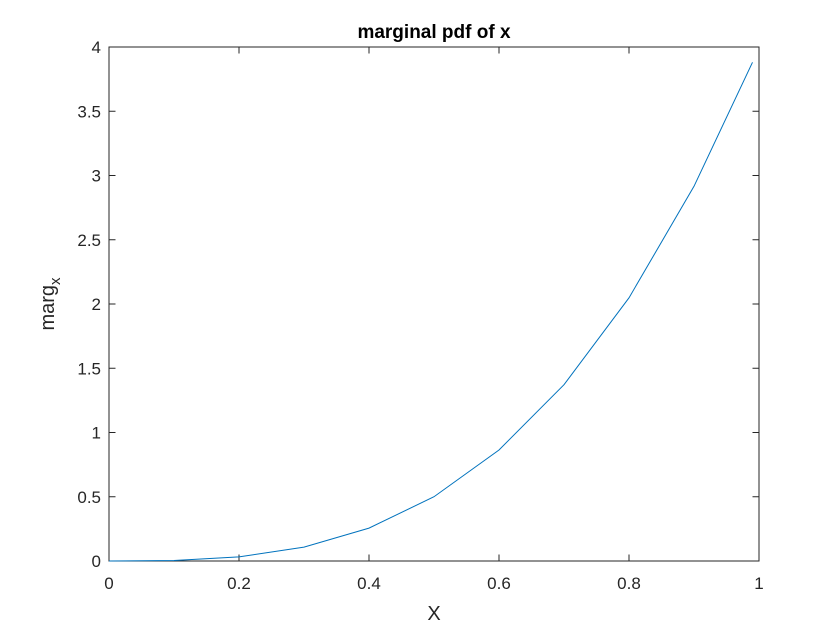  What do you see at coordinates (89, 111) in the screenshot?
I see `y-tick-label: 3.5` at bounding box center [89, 111].